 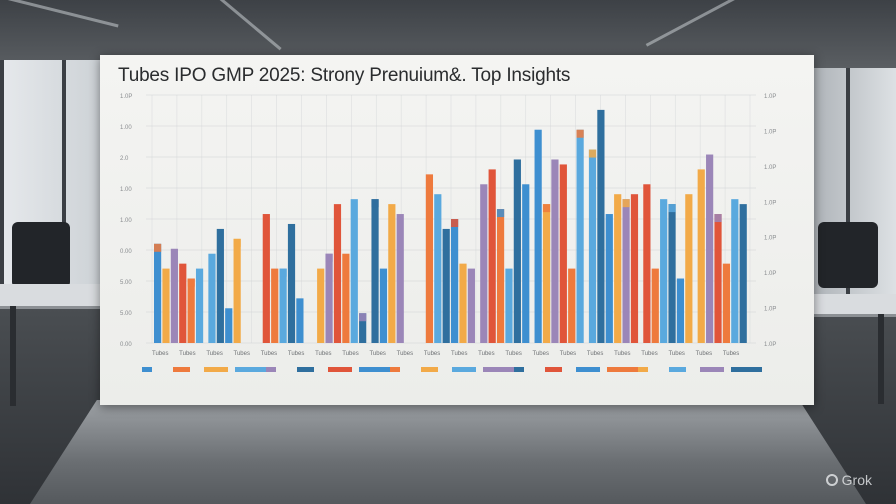 What do you see at coordinates (126, 345) in the screenshot?
I see `y-tick-label-left: 0.00` at bounding box center [126, 345].